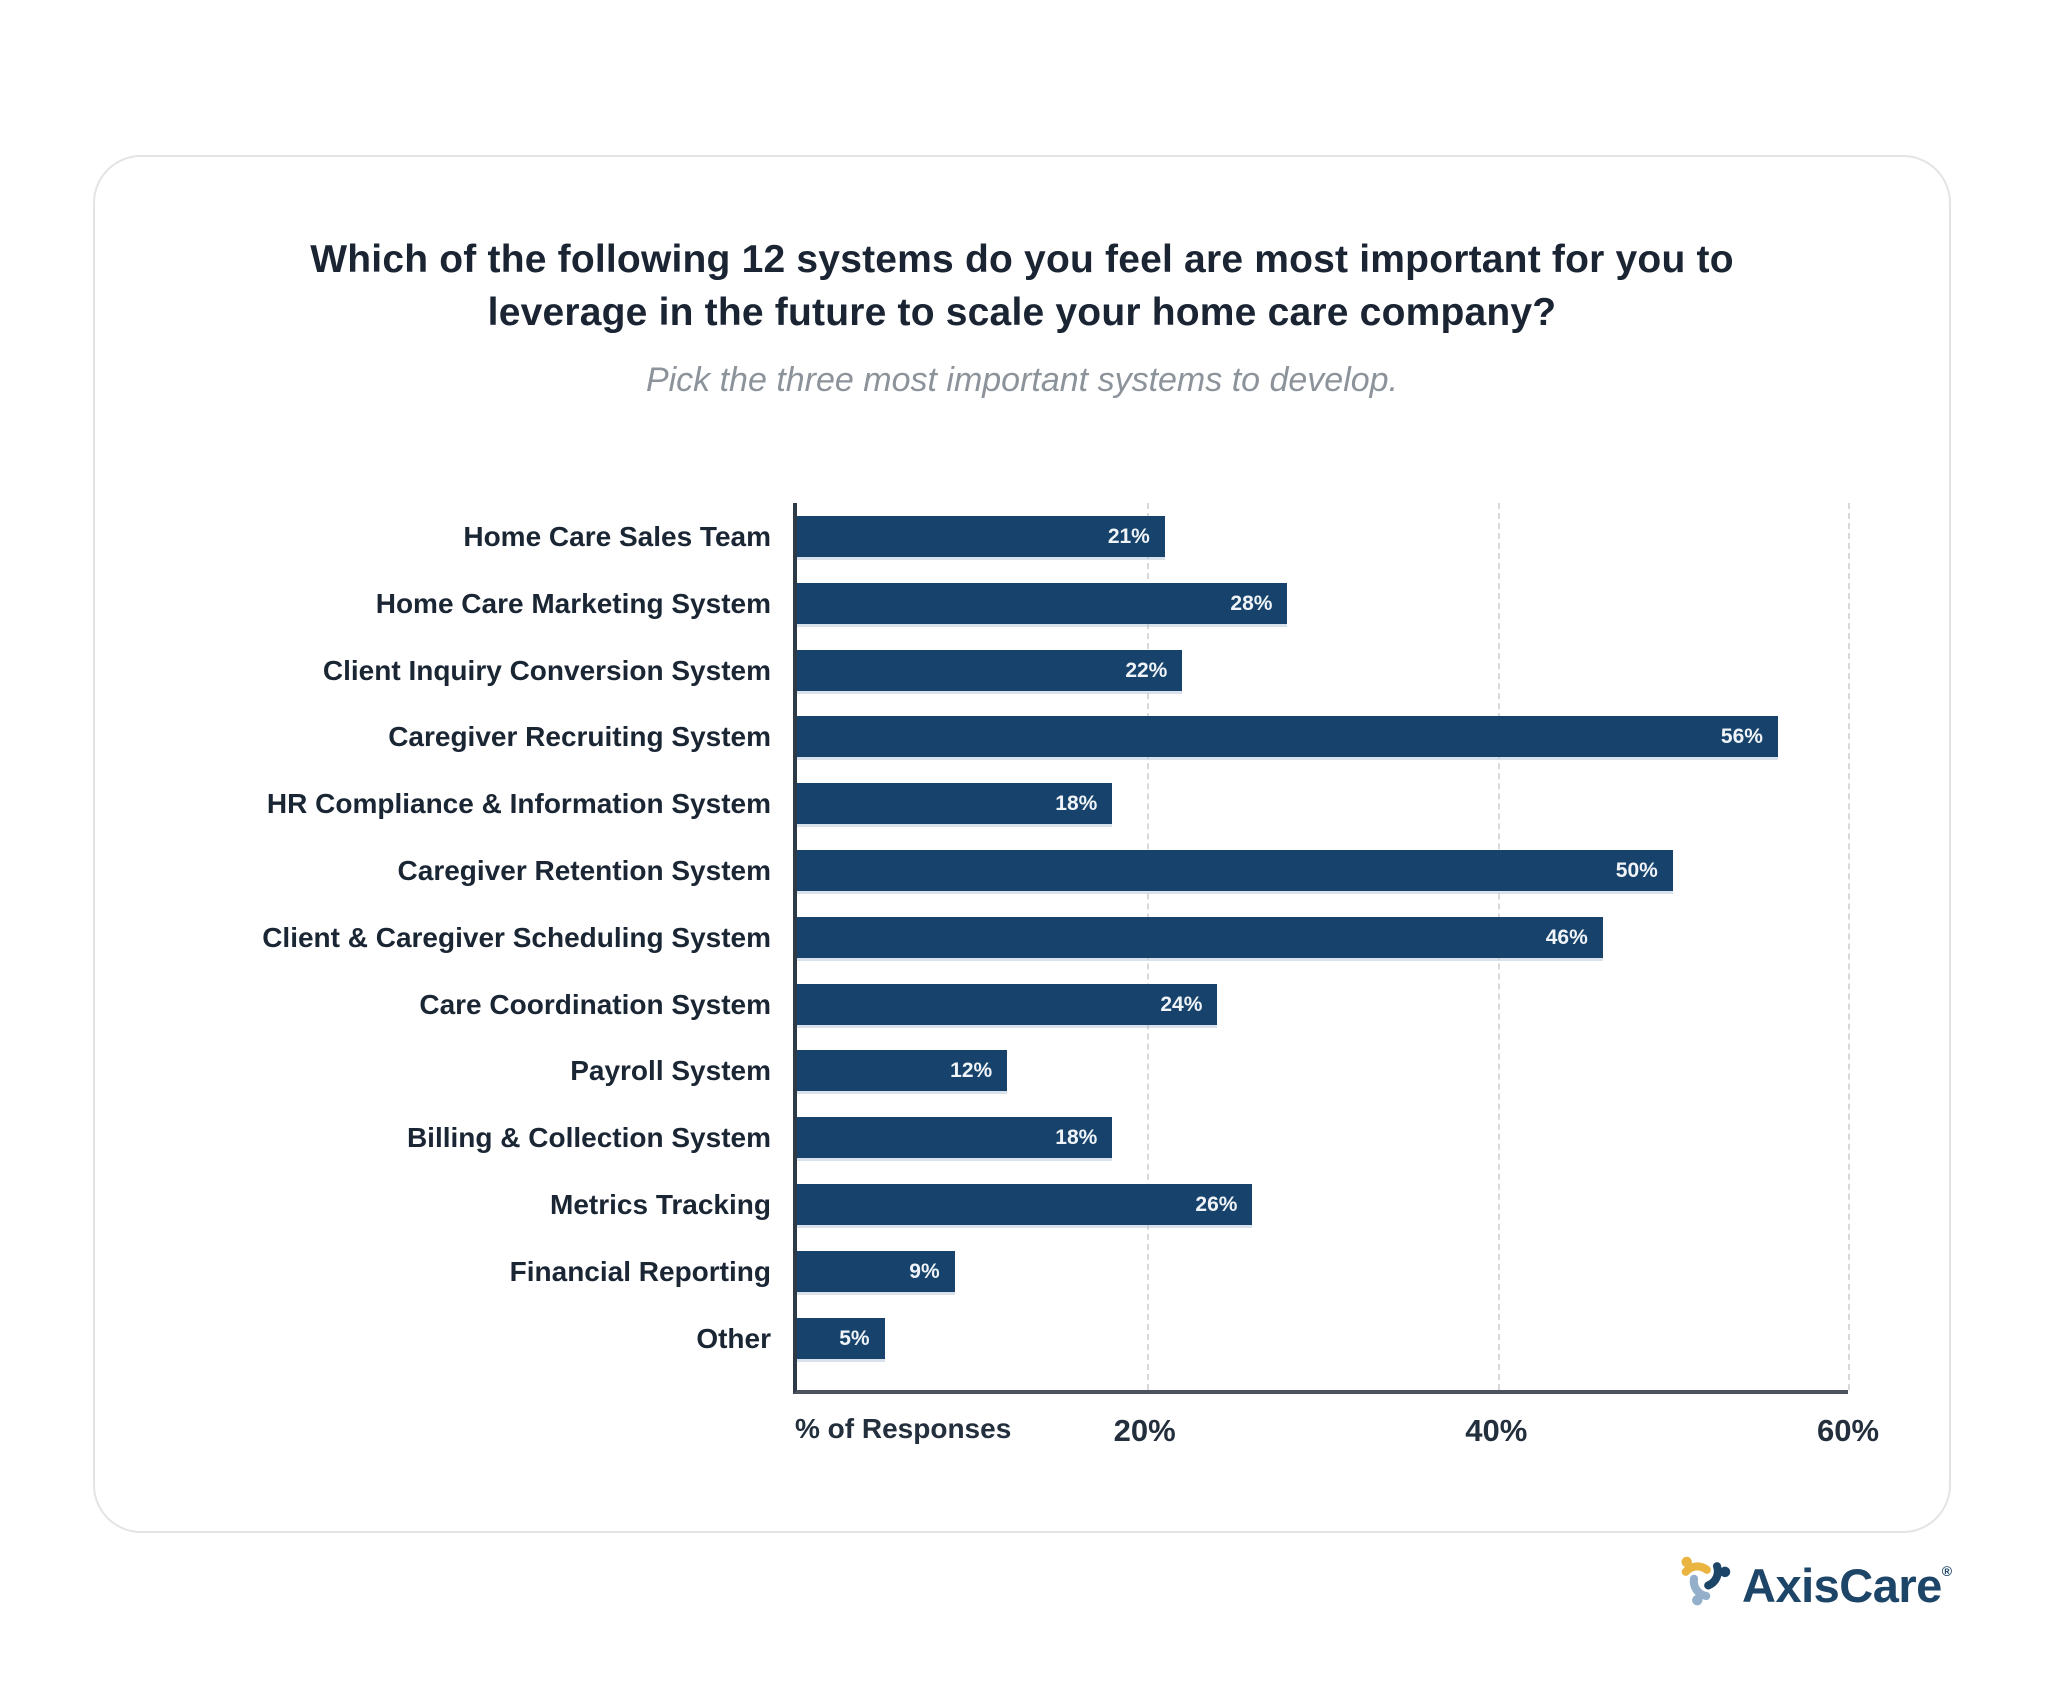 Image resolution: width=2048 pixels, height=1689 pixels. I want to click on bar-value-label: 26%, so click(1216, 1204).